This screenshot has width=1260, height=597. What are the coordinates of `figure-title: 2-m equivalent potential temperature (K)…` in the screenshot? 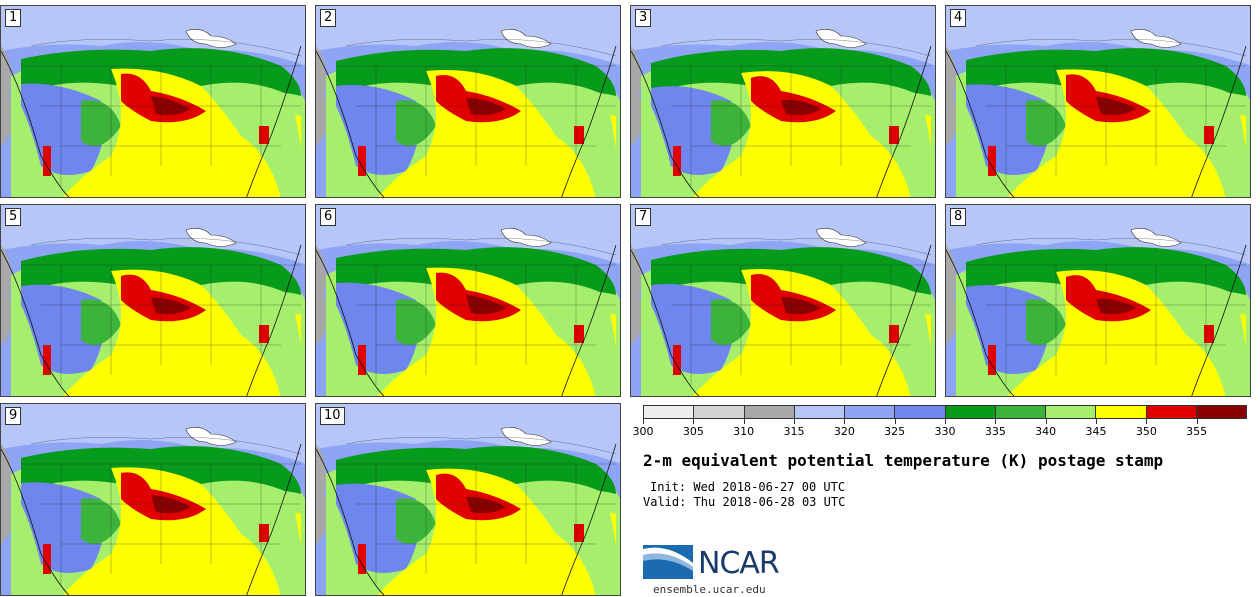 It's located at (903, 460).